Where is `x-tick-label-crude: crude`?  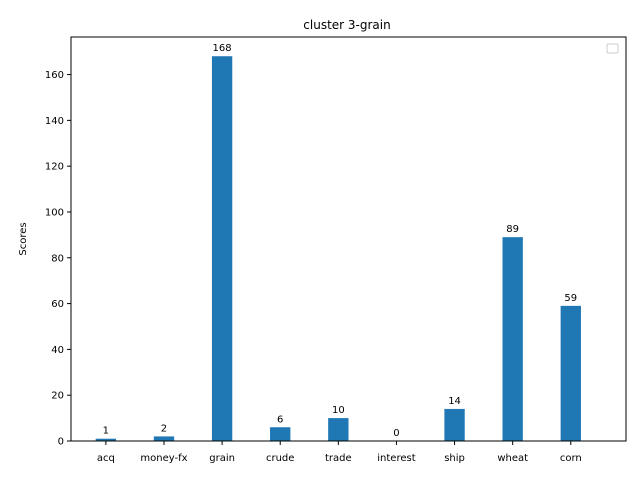
x-tick-label-crude: crude is located at coordinates (280, 458).